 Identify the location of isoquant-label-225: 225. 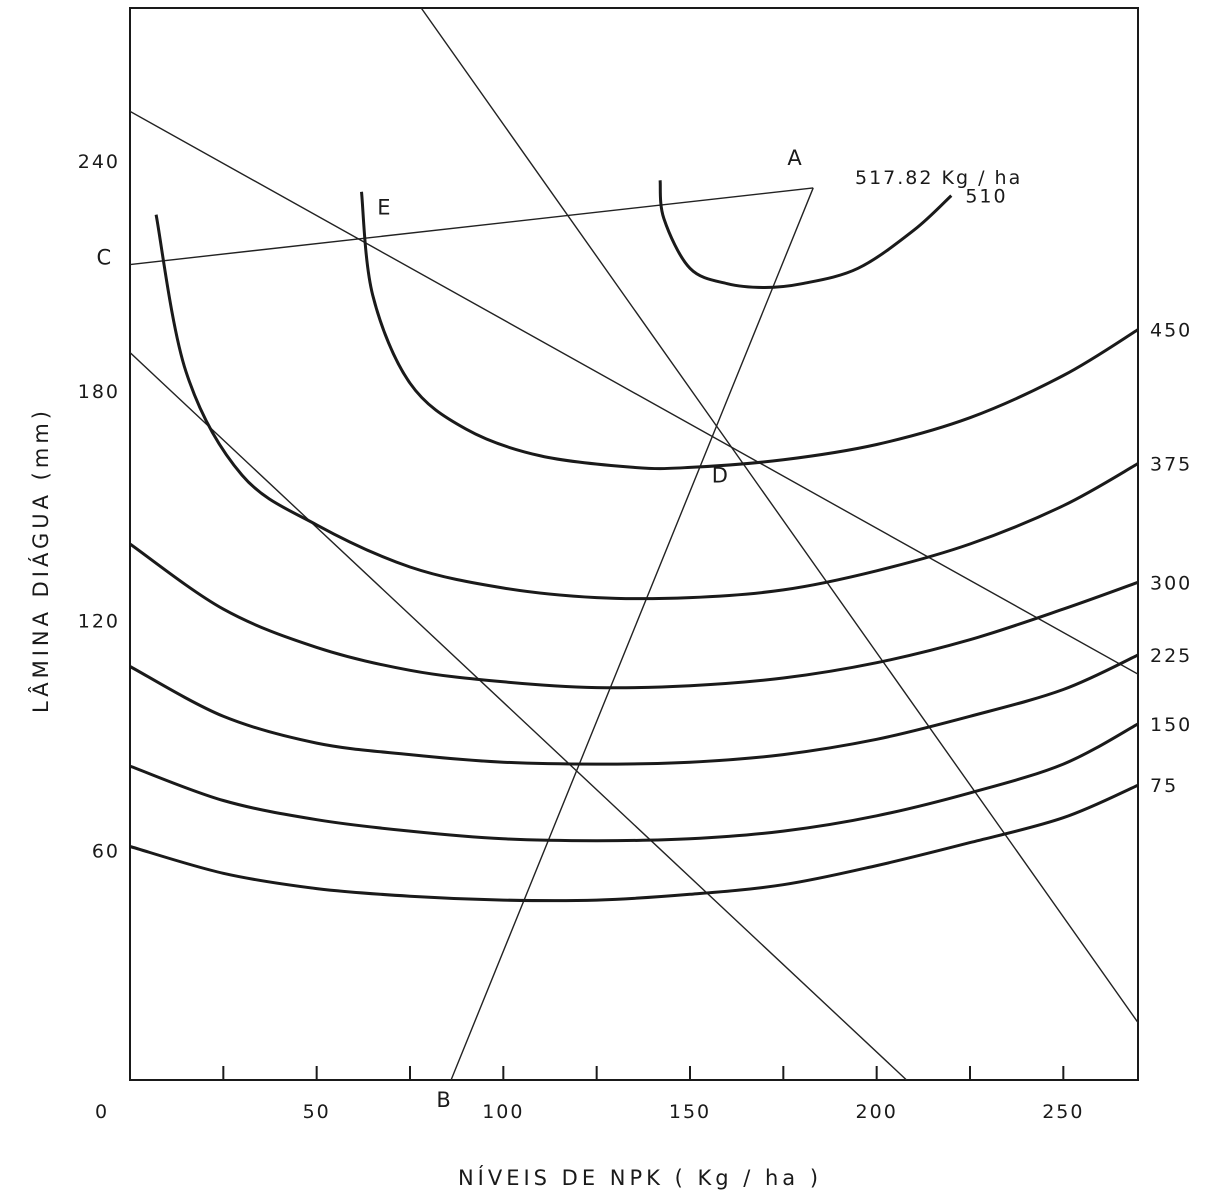
(1171, 656).